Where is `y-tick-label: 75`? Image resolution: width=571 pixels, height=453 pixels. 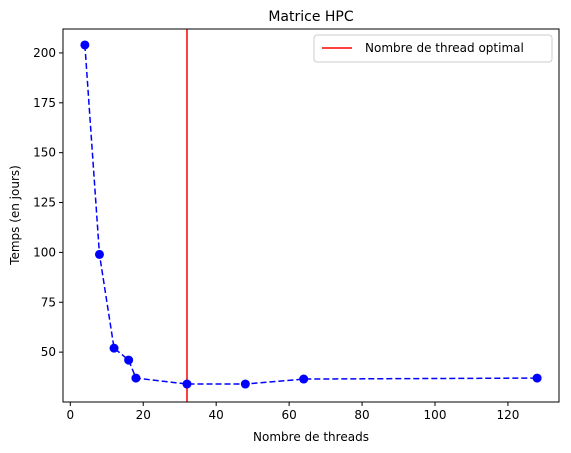
y-tick-label: 75 is located at coordinates (48, 302).